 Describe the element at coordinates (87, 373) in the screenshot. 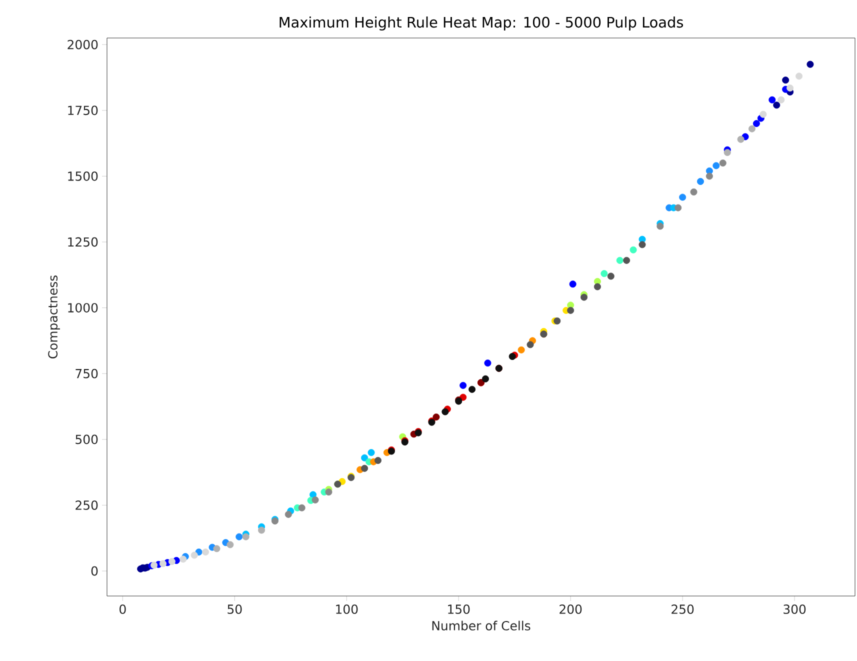

I see `y-tick-label: 750` at that location.